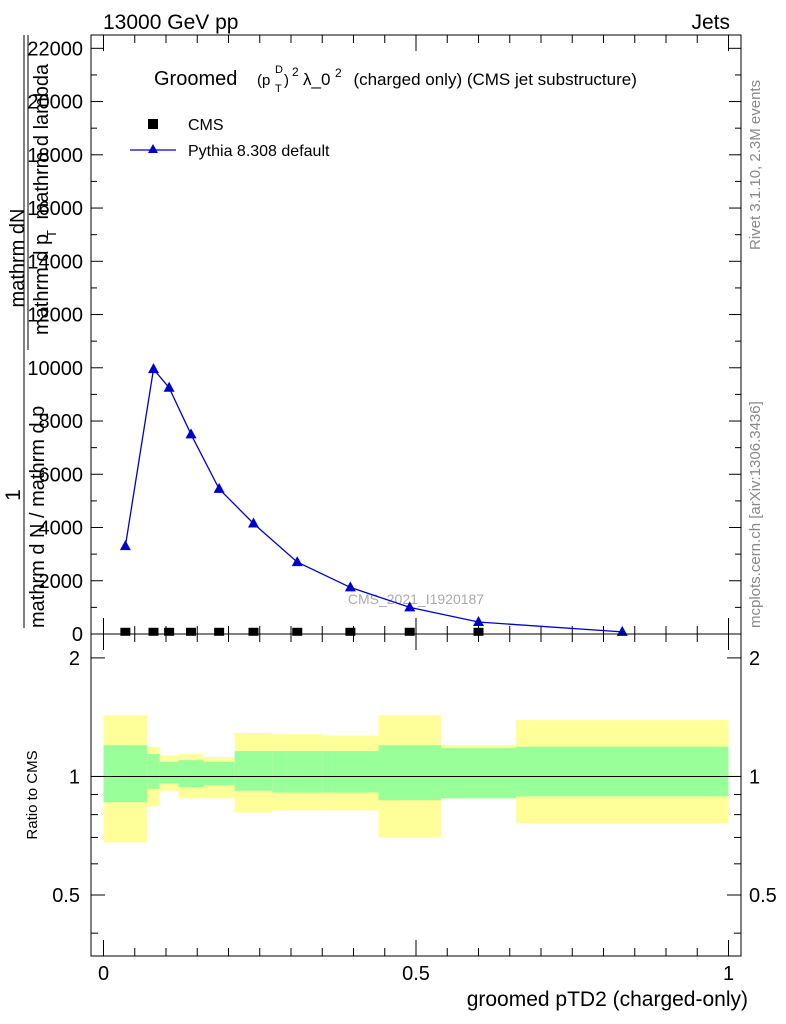 The image size is (786, 1024). Describe the element at coordinates (316, 79) in the screenshot. I see `title-lambda: λ_0` at that location.